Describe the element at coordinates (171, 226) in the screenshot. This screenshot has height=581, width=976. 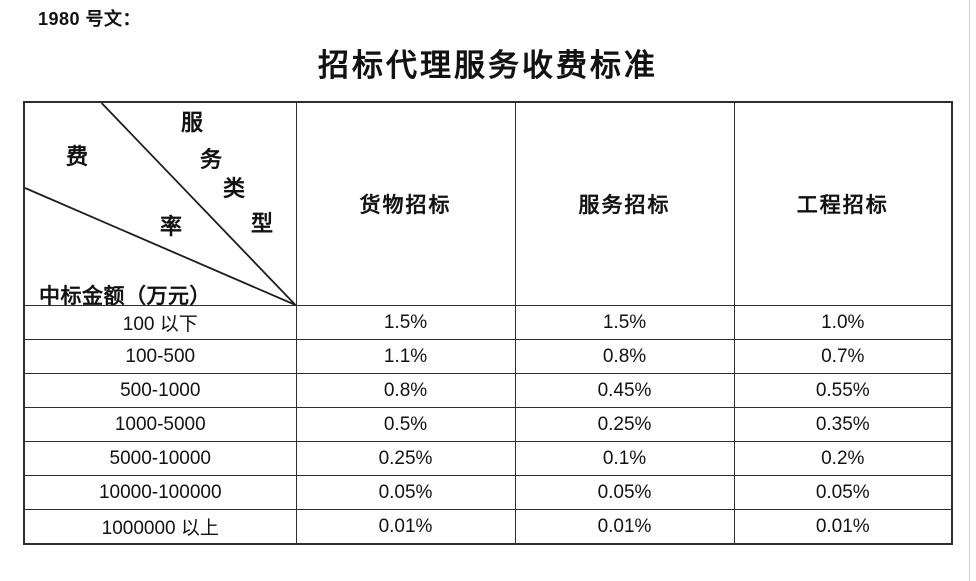
I see `corner-label-rate-char-2: 率` at that location.